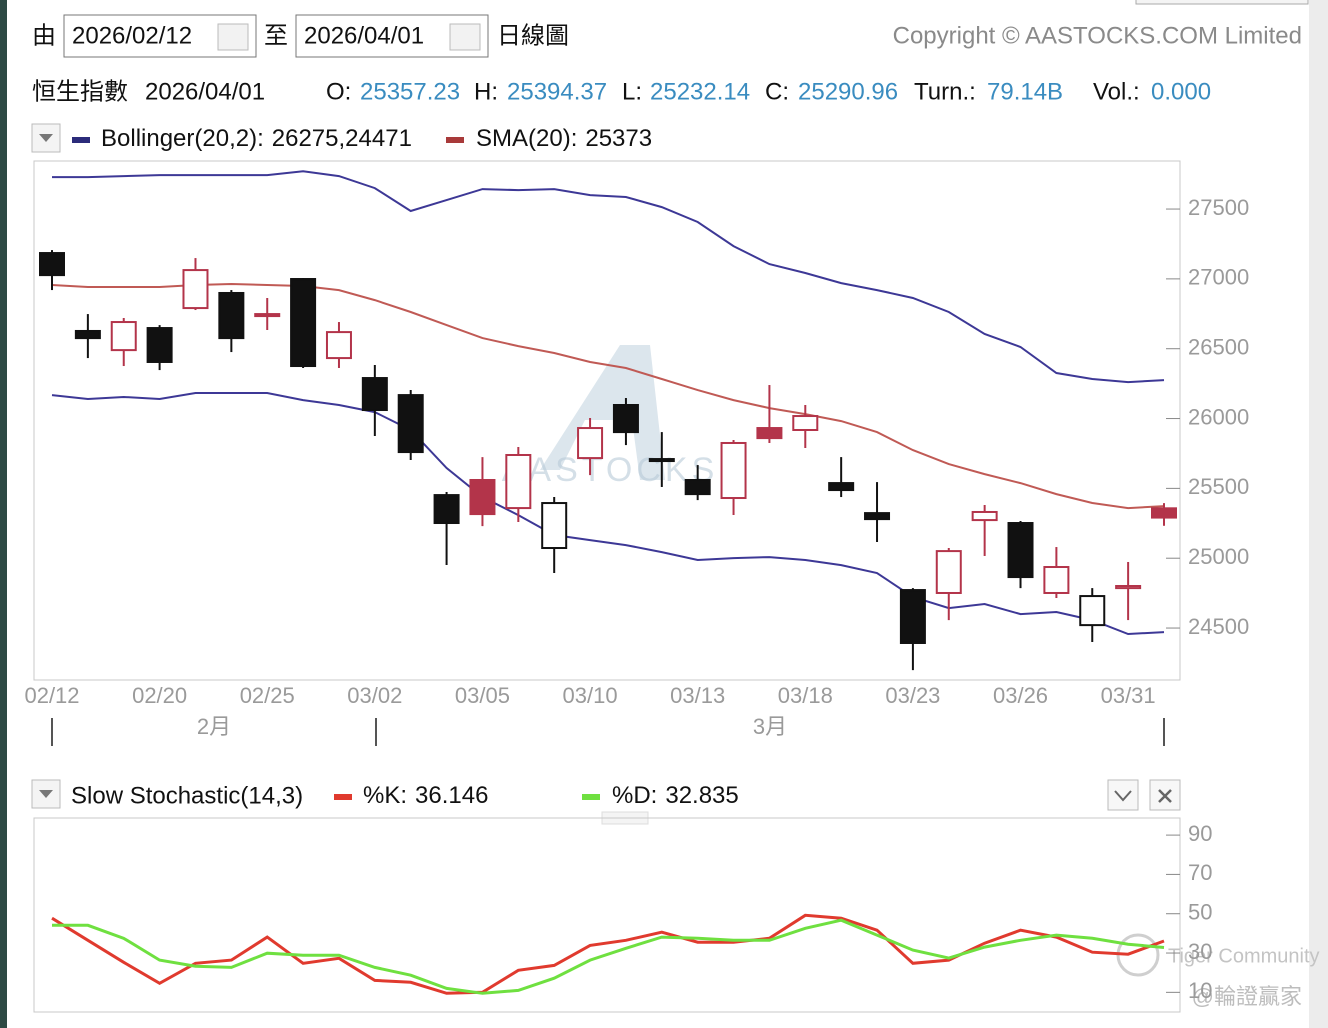  What do you see at coordinates (1218, 277) in the screenshot?
I see `y-tick-label: 27000` at bounding box center [1218, 277].